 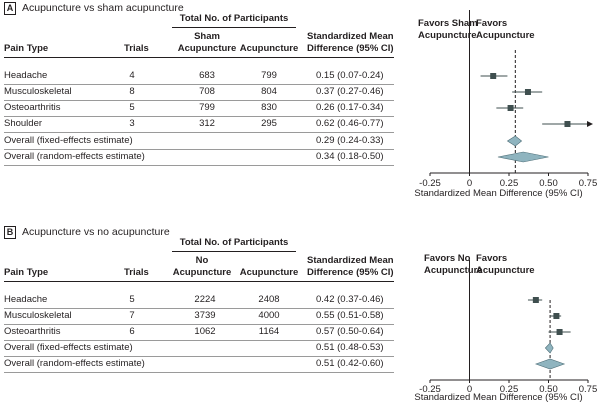 I want to click on panel-b-title: Acupuncture vs no acupuncture, so click(x=96, y=232).